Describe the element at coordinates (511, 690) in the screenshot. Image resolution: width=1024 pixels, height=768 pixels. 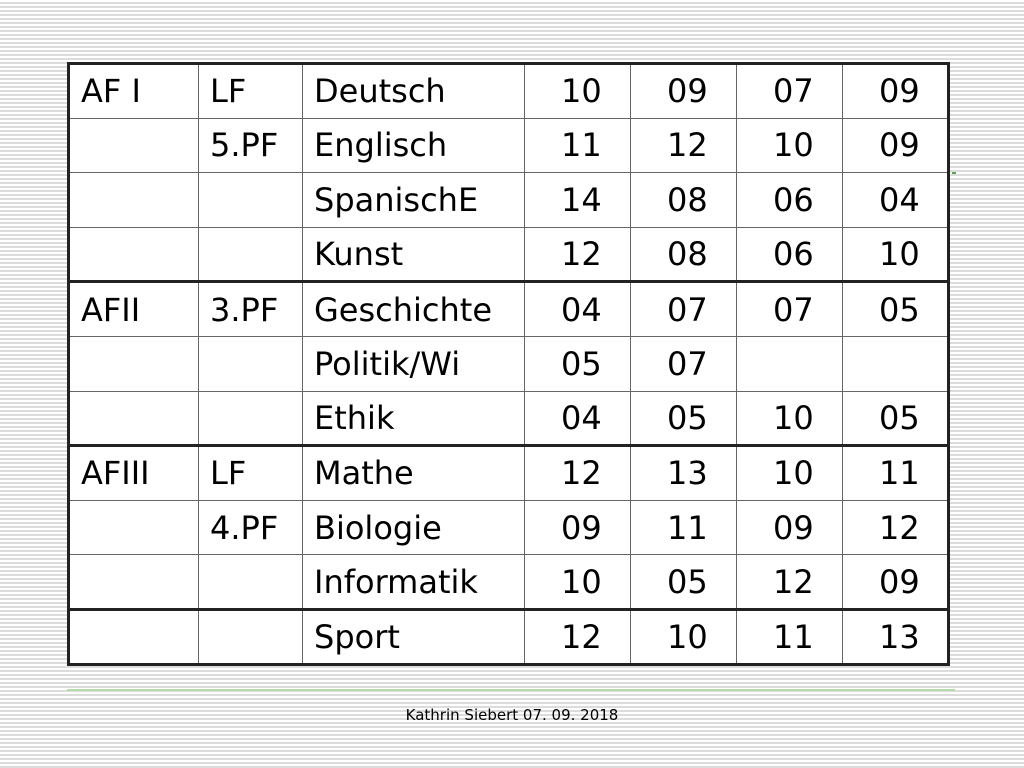
I see `footer-divider` at that location.